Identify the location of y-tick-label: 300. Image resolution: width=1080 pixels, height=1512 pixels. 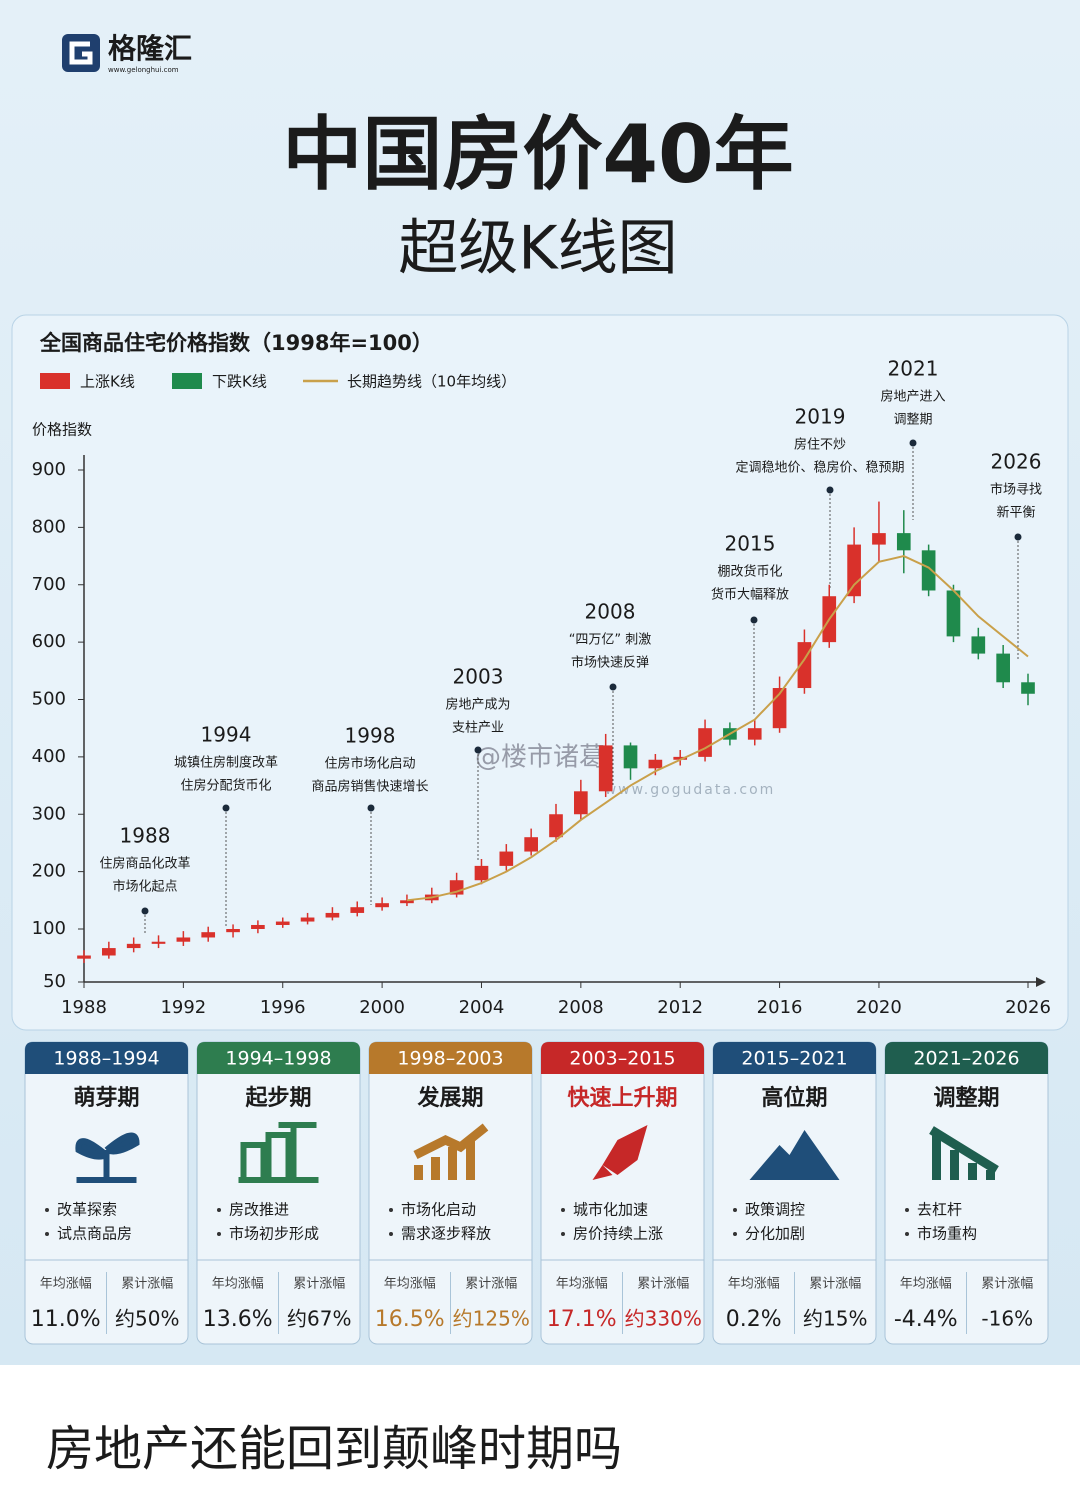
(49, 813).